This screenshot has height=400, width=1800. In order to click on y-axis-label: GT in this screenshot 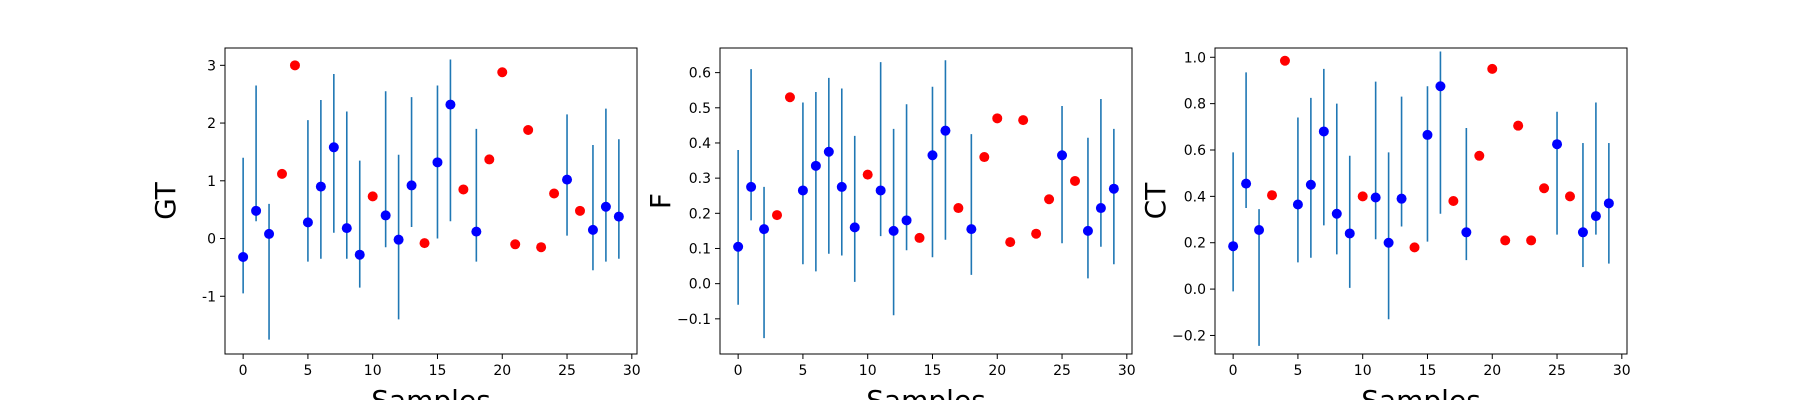, I will do `click(165, 200)`.